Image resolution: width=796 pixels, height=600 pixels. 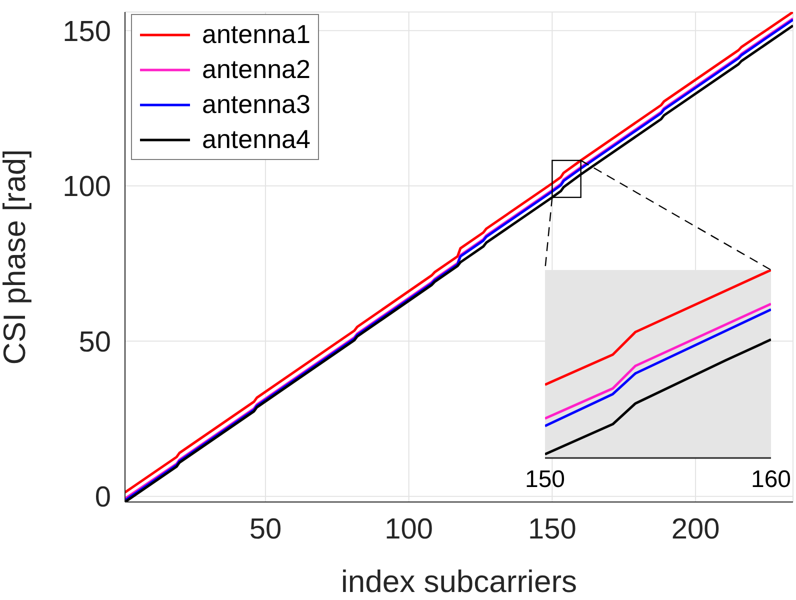 What do you see at coordinates (86, 32) in the screenshot?
I see `y-tick-label: 150` at bounding box center [86, 32].